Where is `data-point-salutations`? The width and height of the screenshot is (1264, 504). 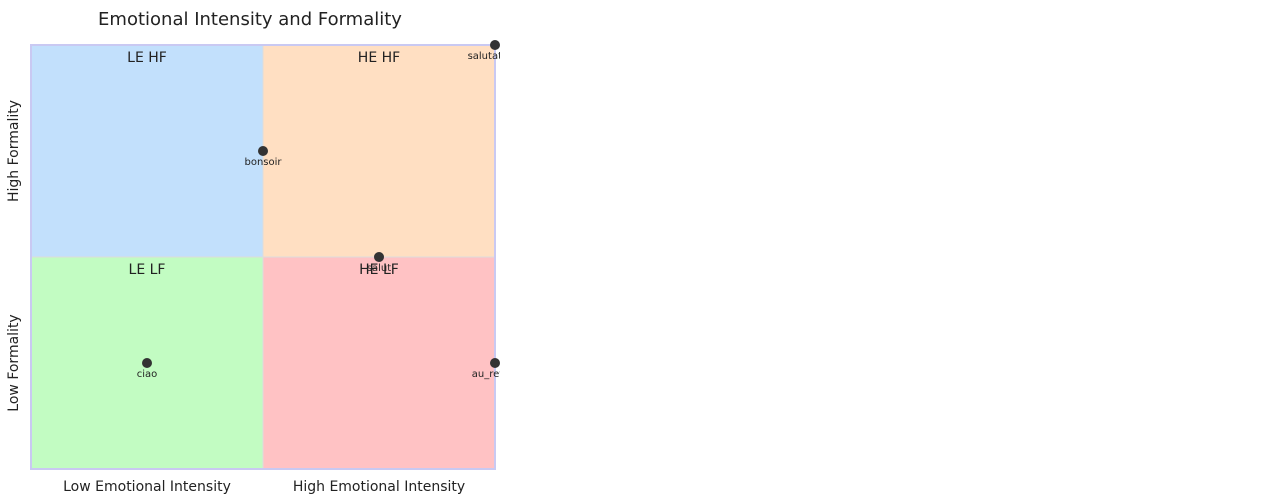 data-point-salutations is located at coordinates (495, 45).